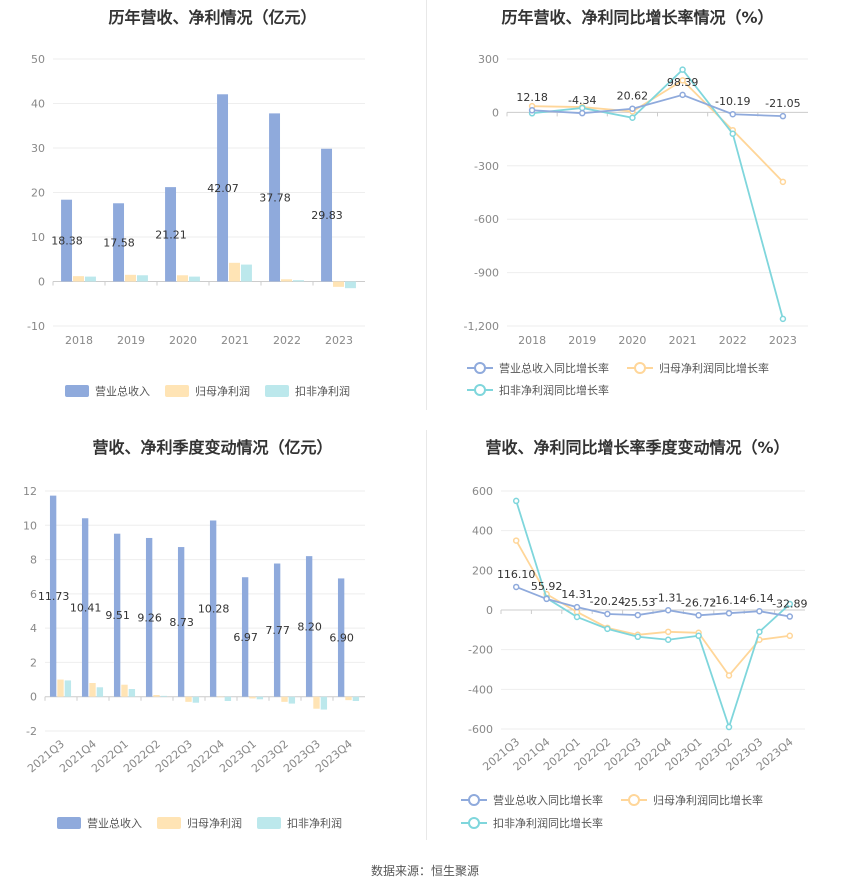 The height and width of the screenshot is (891, 850). Describe the element at coordinates (38, 104) in the screenshot. I see `y-tick-label: 40` at that location.